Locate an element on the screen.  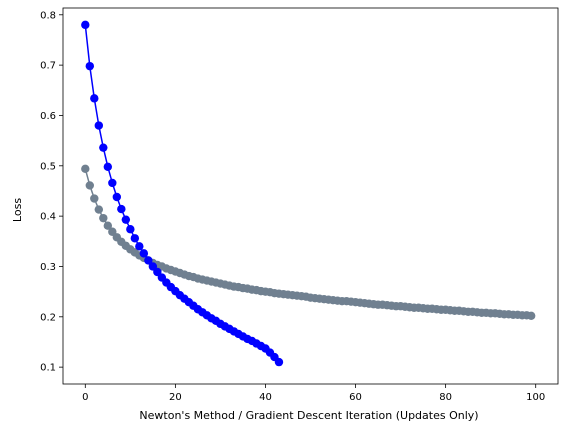
x-tick-label: 100 is located at coordinates (535, 397).